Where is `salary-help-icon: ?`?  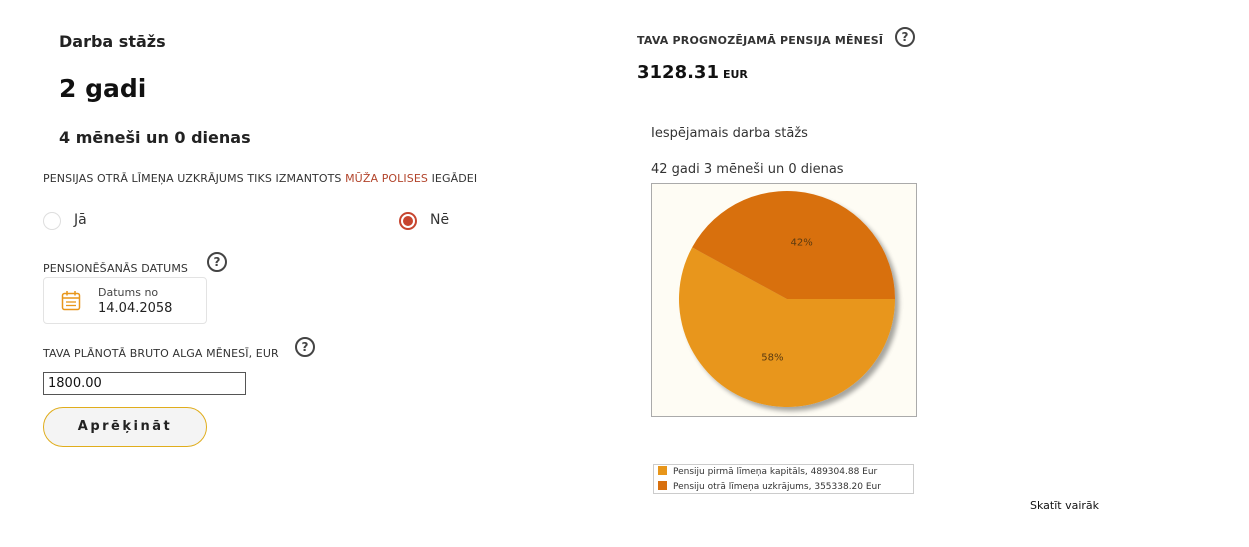 salary-help-icon: ? is located at coordinates (305, 347).